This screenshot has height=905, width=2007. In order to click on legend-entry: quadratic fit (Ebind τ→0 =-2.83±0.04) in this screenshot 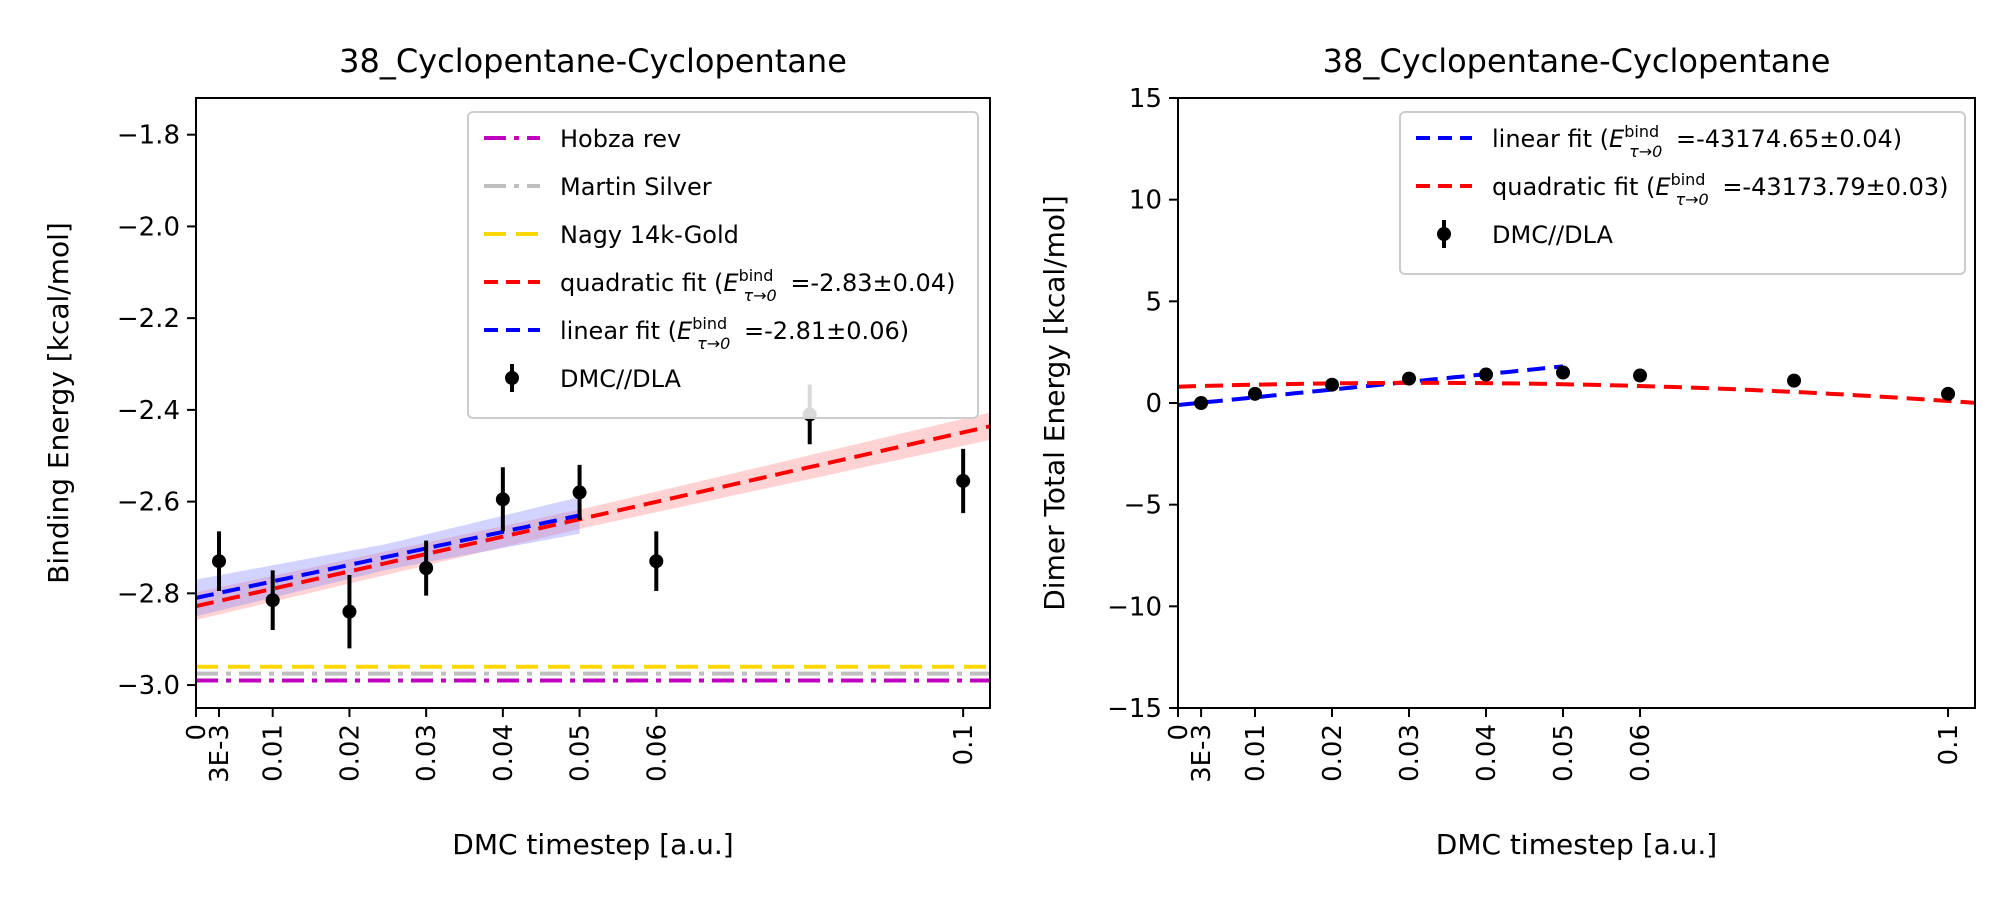, I will do `click(719, 285)`.